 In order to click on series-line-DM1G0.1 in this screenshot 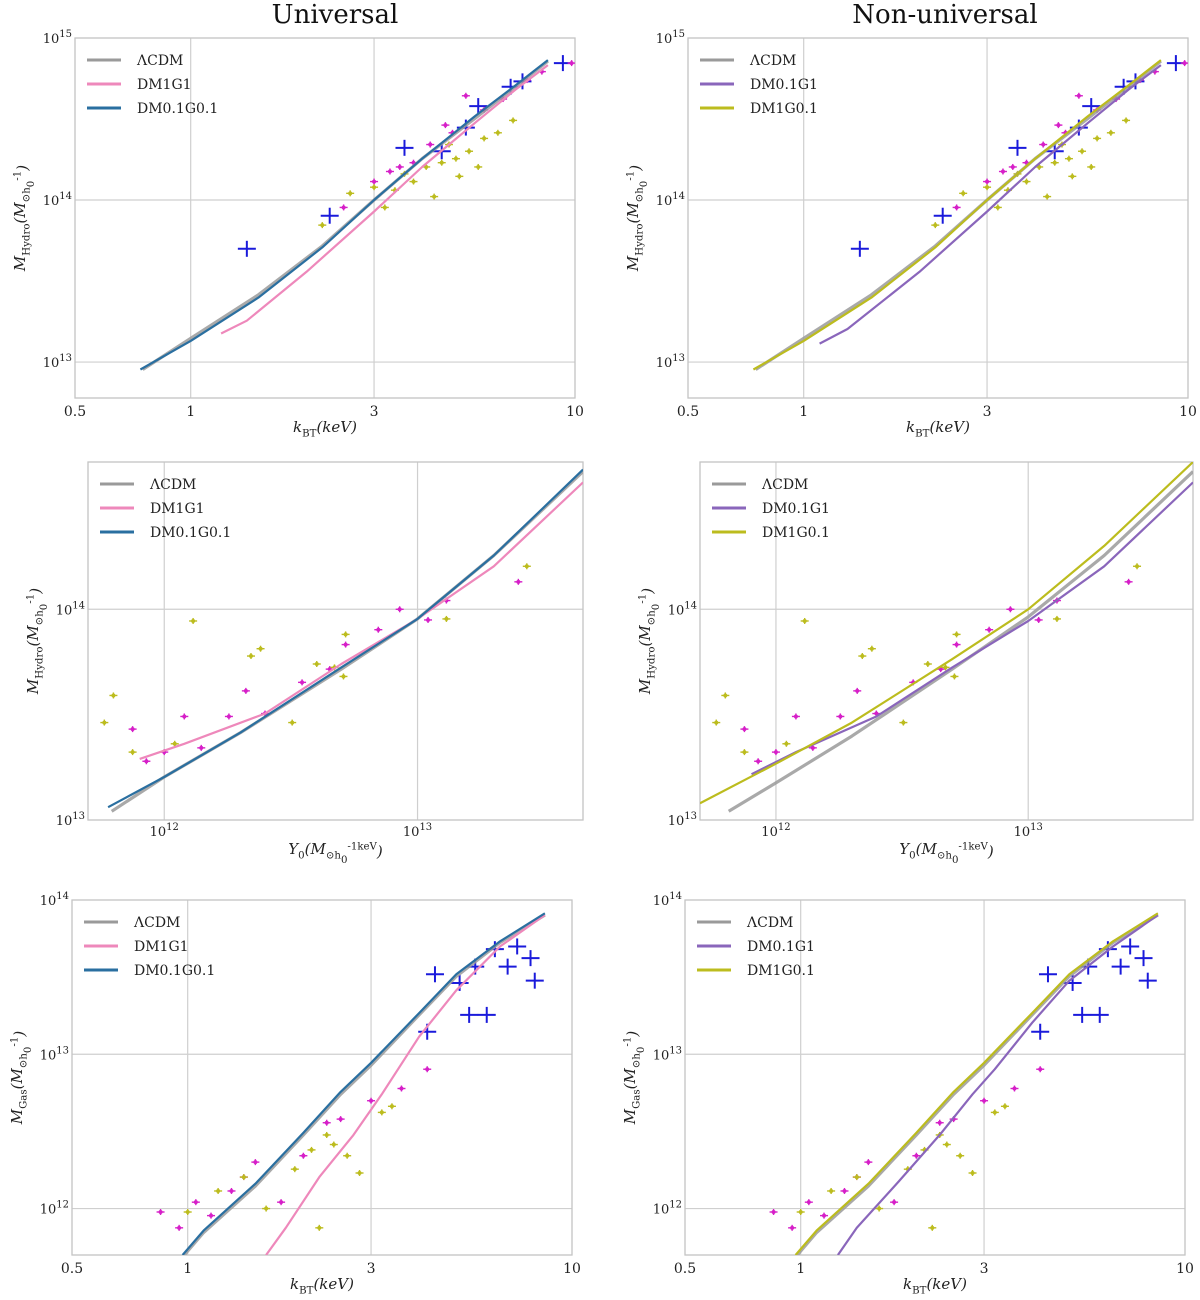, I will do `click(957, 215)`.